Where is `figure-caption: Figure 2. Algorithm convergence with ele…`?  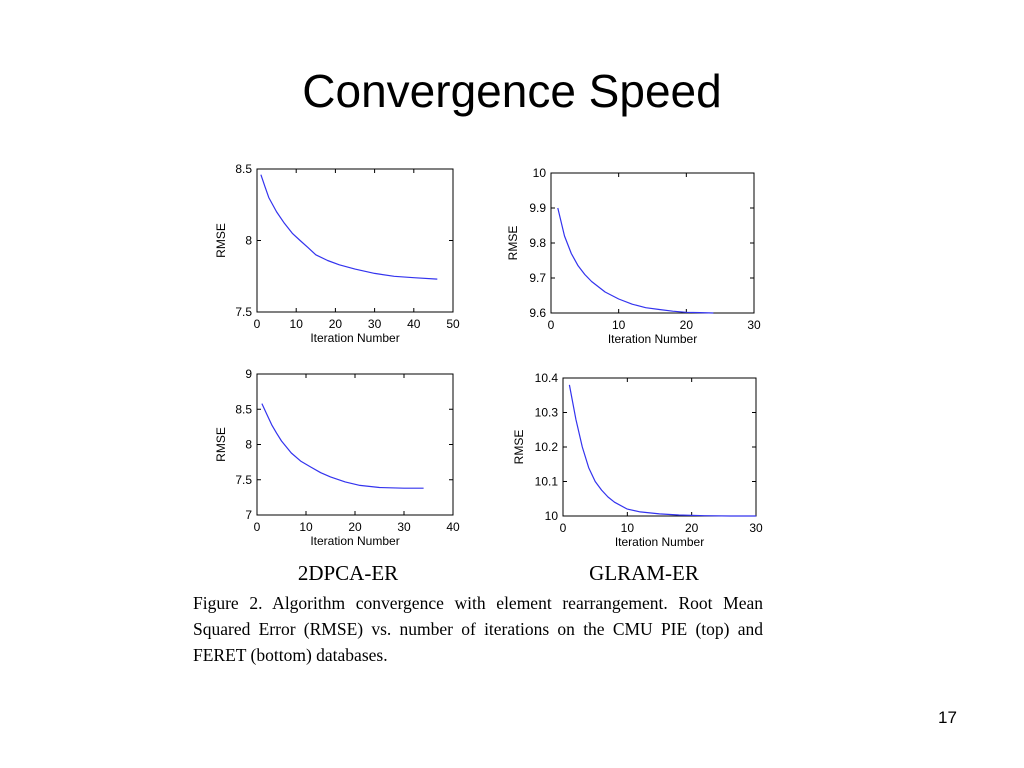 figure-caption: Figure 2. Algorithm convergence with ele… is located at coordinates (478, 629).